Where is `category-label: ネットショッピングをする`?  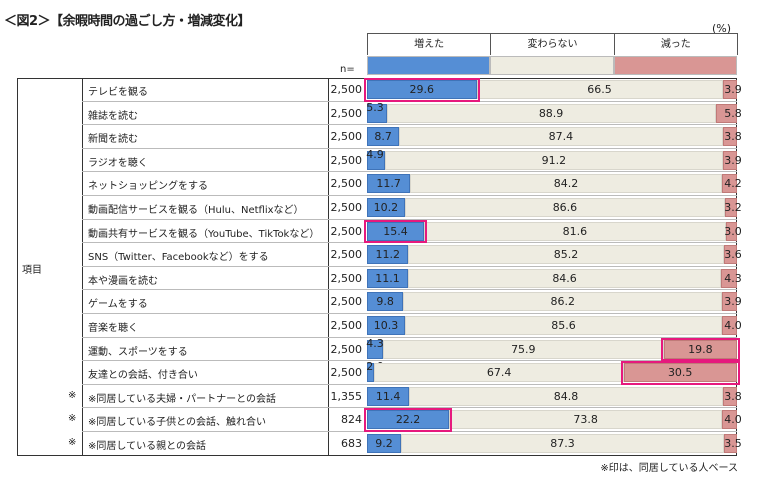 category-label: ネットショッピングをする is located at coordinates (148, 187).